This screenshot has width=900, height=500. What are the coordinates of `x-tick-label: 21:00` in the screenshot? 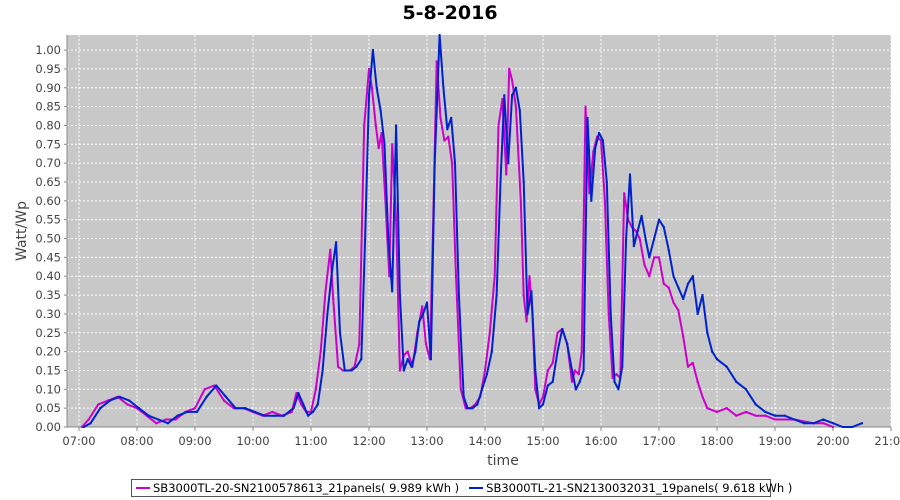 It's located at (887, 441).